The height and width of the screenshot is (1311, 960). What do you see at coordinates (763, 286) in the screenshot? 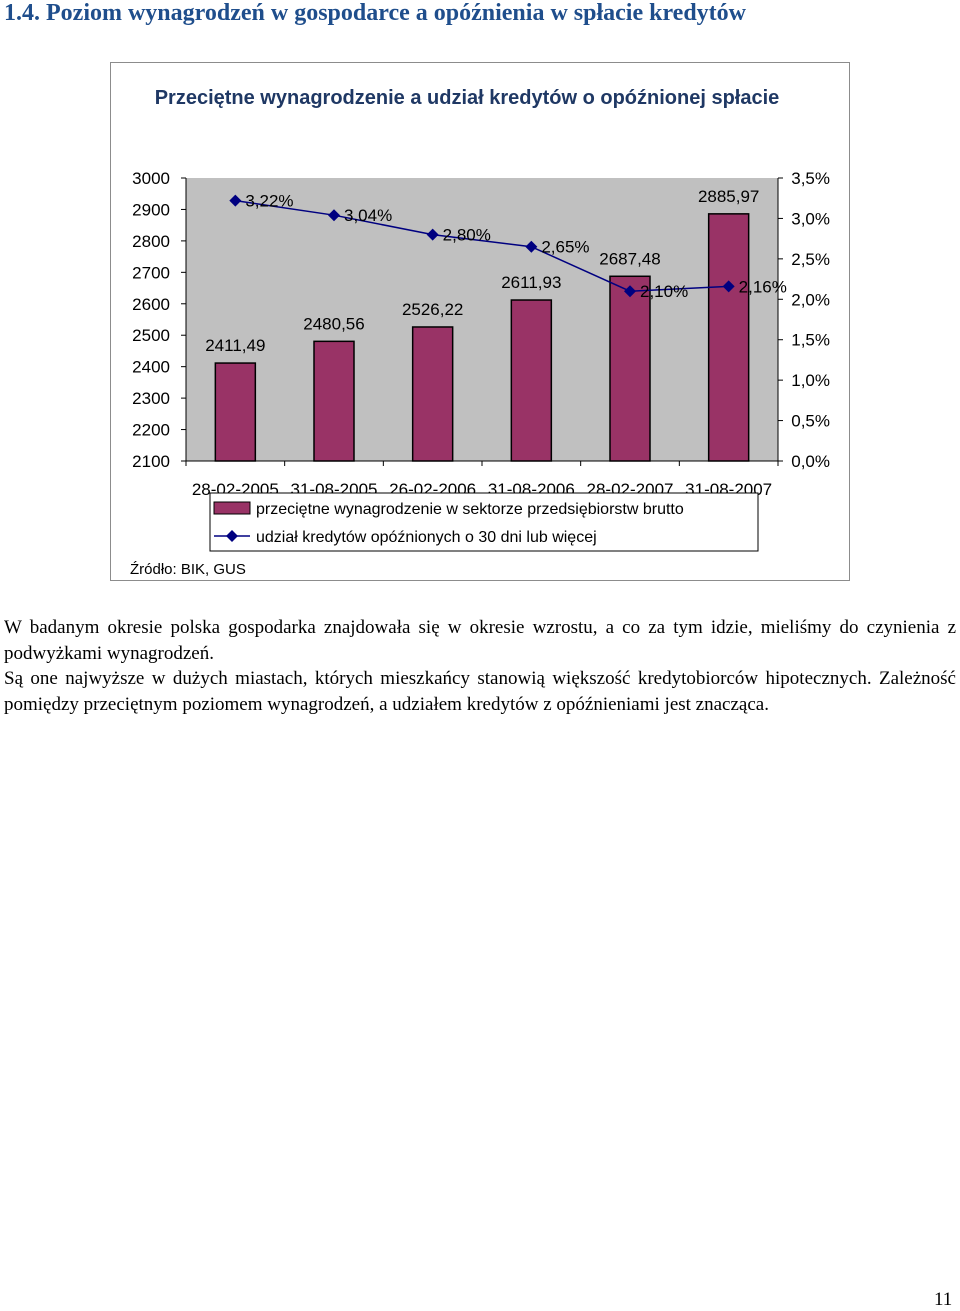
I see `line-value-label: 2,16%` at bounding box center [763, 286].